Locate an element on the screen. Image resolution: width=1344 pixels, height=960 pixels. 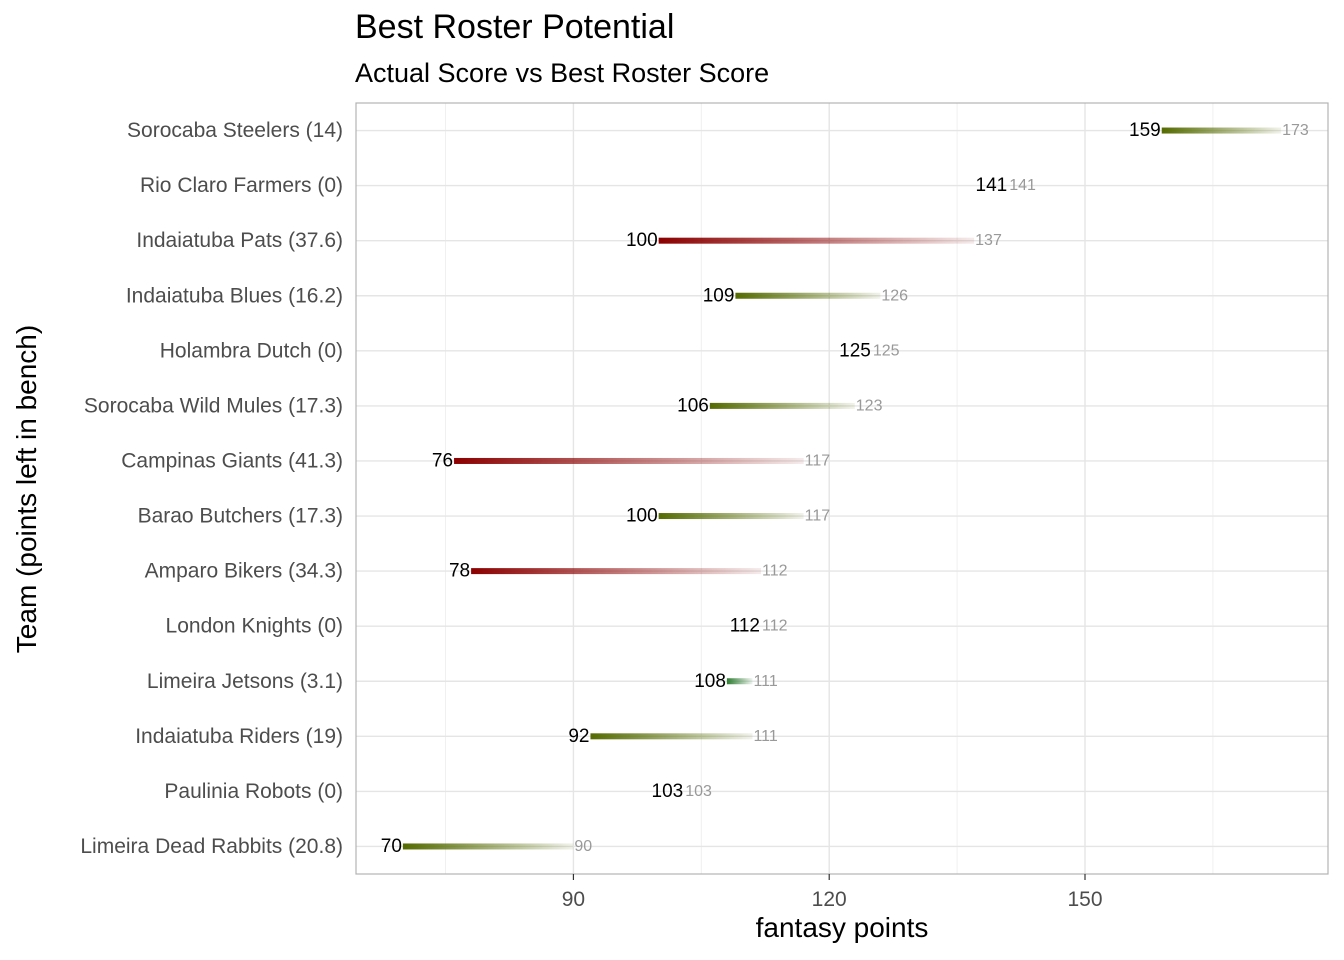
y-tick-label: Sorocaba Steelers (14) is located at coordinates (235, 130).